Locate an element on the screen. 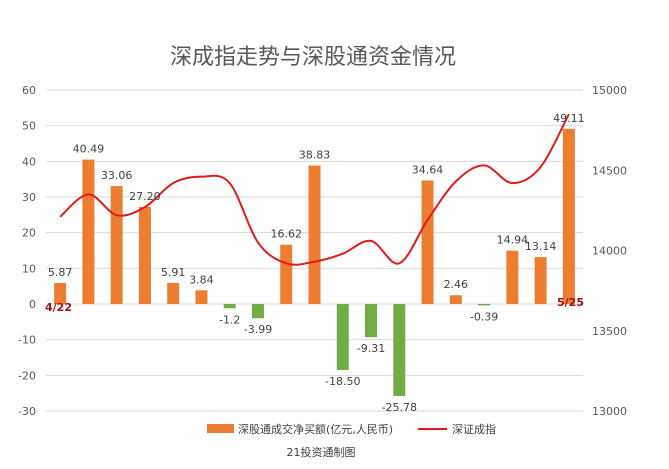 The image size is (669, 469). start-date-label: 4/22 is located at coordinates (58, 307).